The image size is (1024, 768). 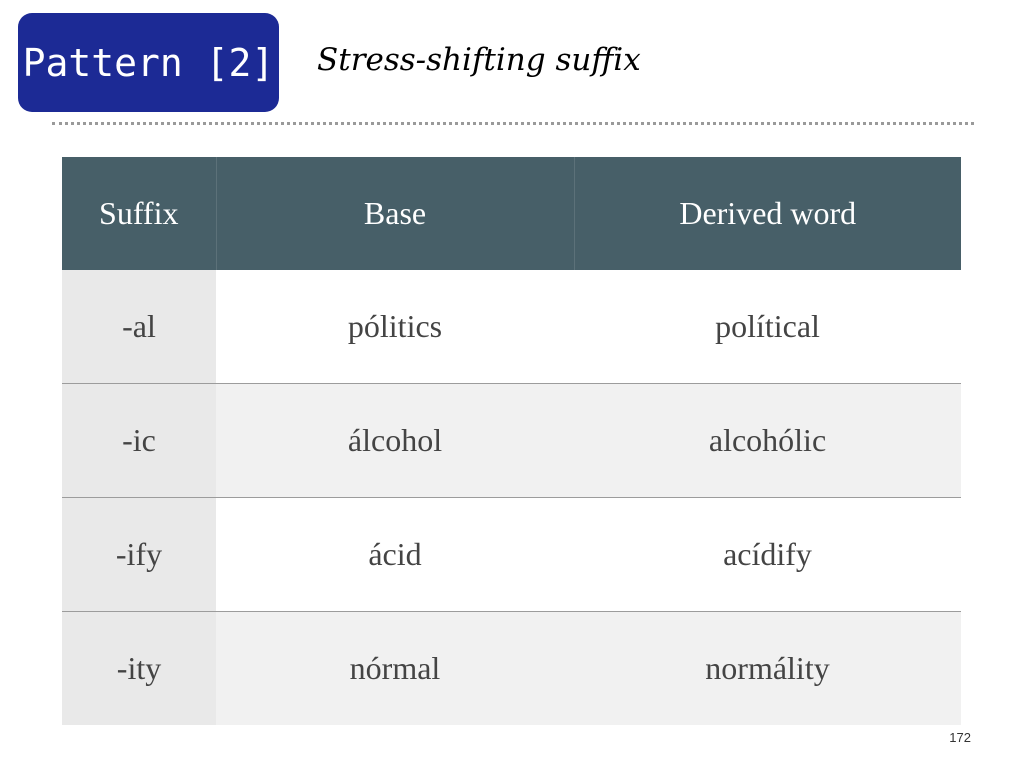 I want to click on table-row: -ity nórmal normálity, so click(x=511, y=668).